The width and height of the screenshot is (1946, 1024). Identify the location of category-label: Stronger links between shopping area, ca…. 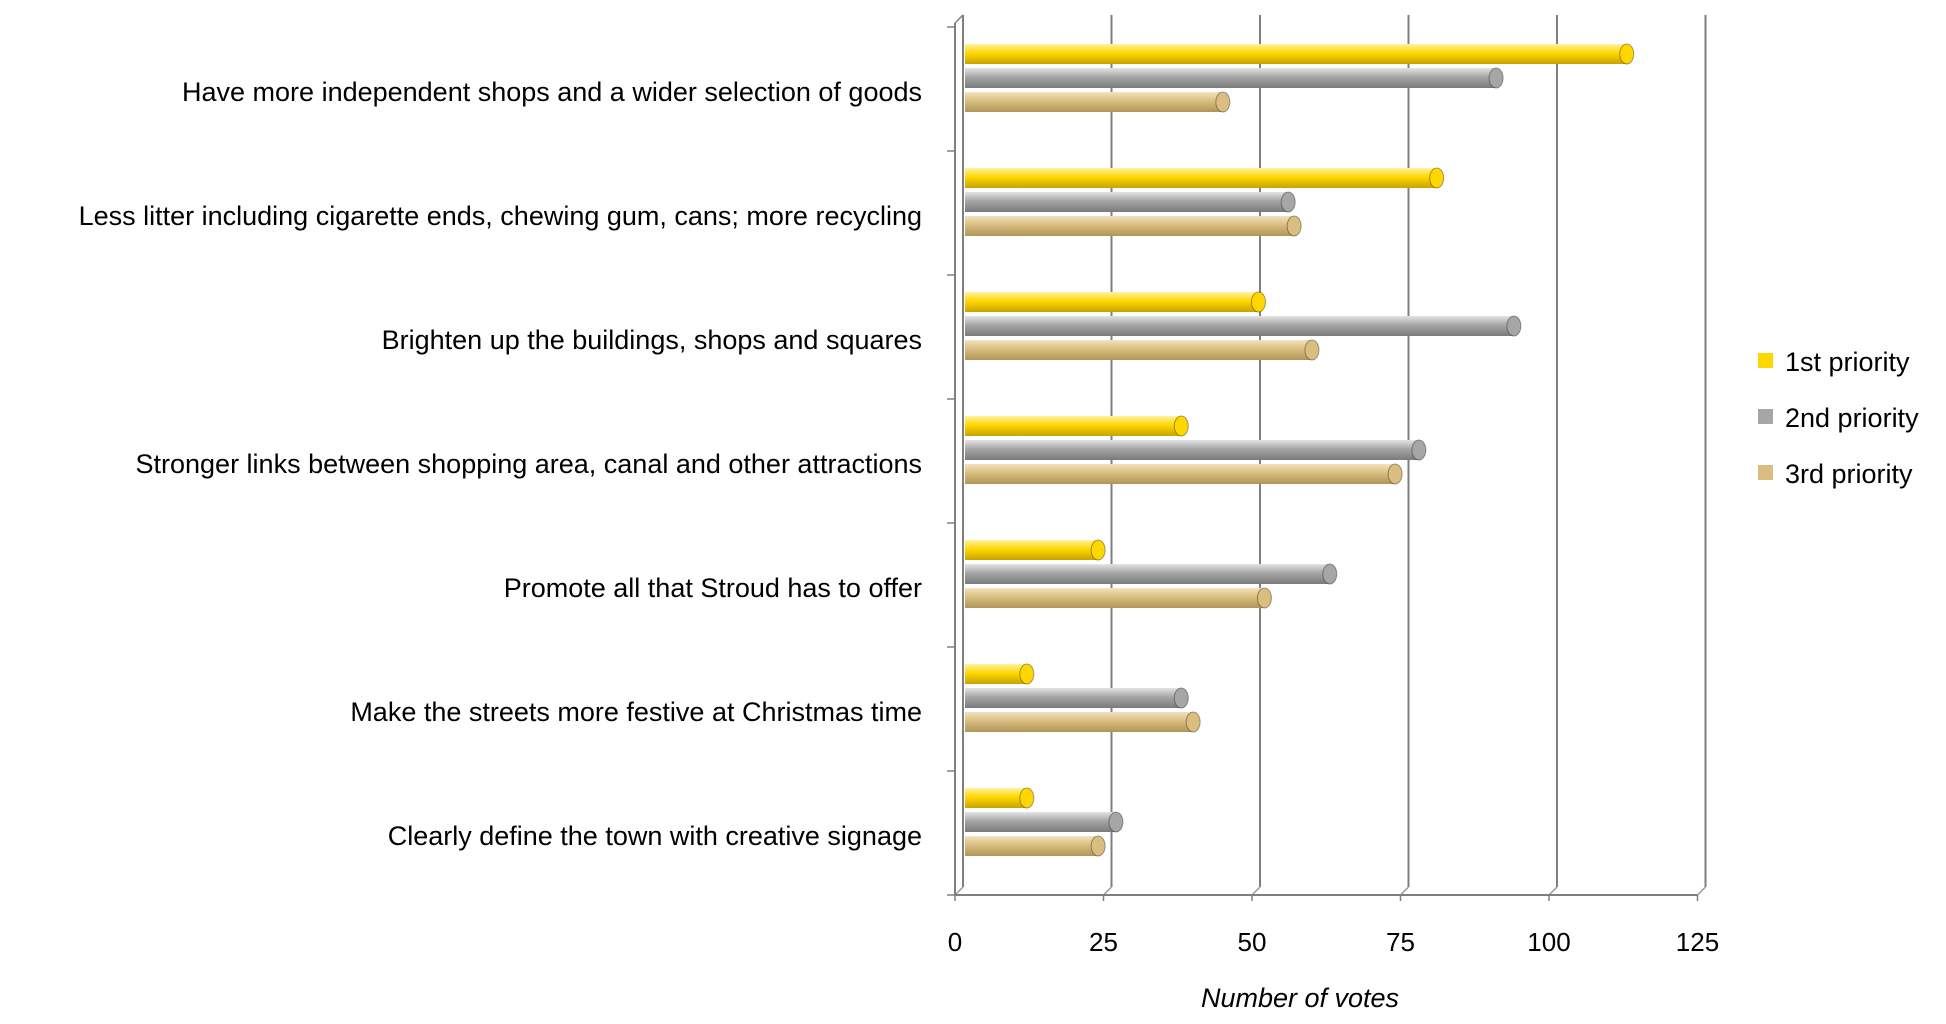
(529, 464).